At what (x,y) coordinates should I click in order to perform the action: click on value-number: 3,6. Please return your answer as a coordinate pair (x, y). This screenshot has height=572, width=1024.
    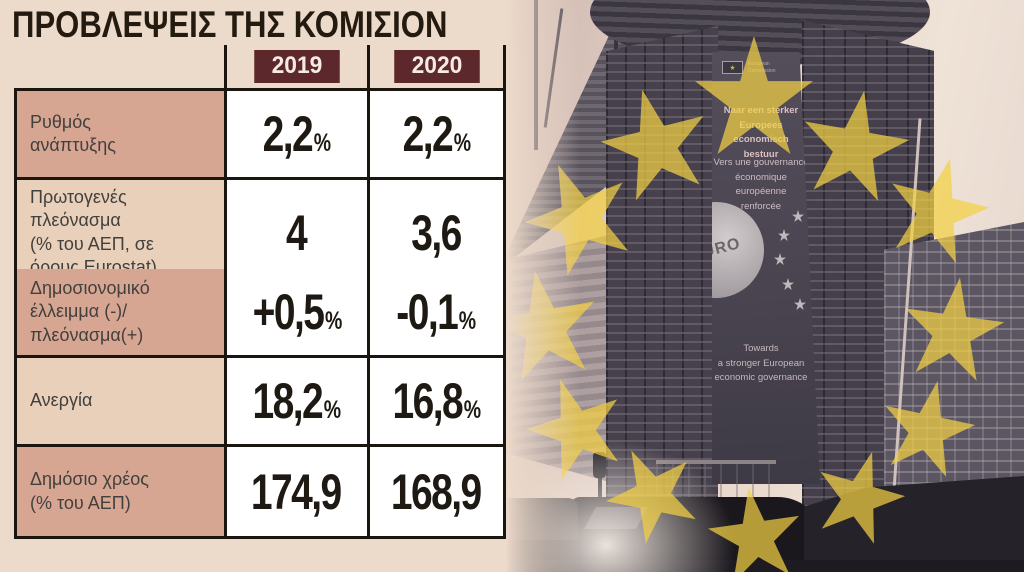
    Looking at the image, I should click on (436, 232).